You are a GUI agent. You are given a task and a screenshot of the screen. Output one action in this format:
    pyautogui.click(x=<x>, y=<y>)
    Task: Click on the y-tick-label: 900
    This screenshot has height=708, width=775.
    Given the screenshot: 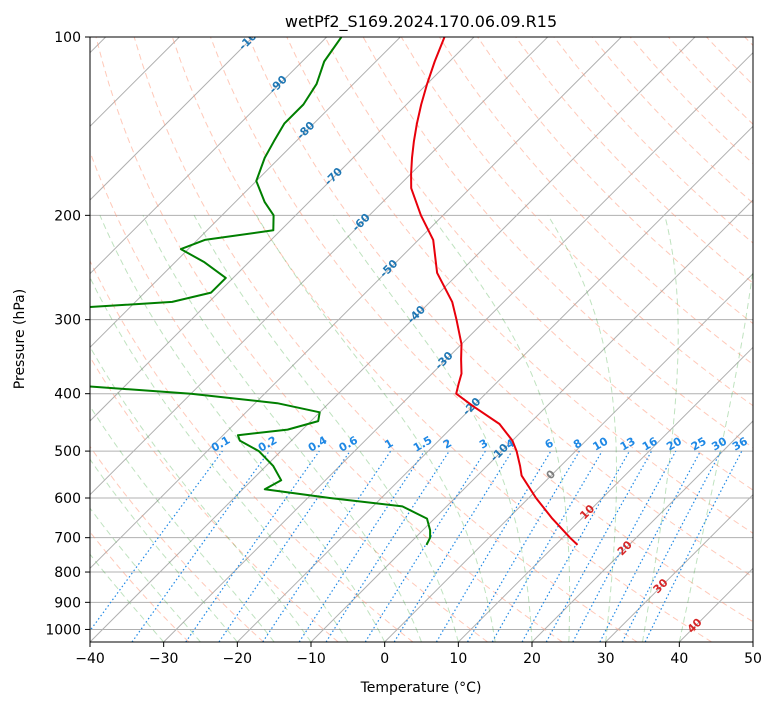 What is the action you would take?
    pyautogui.click(x=67, y=603)
    